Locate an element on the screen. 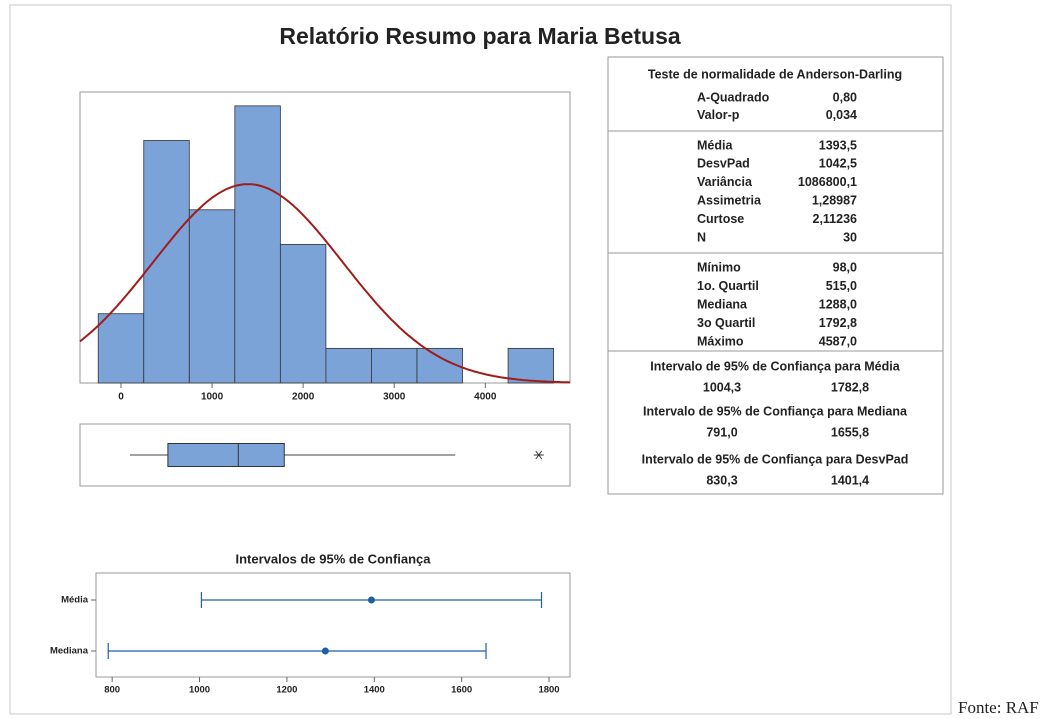 The height and width of the screenshot is (719, 1064). stat-value: 0,80 is located at coordinates (845, 97).